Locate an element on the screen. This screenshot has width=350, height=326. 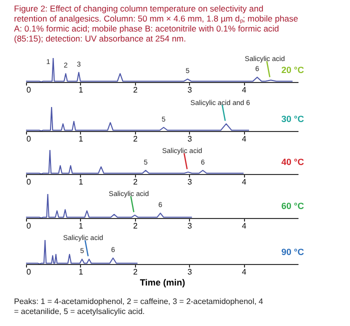
text: Peaks: 1 = 4-acetamidophenol, 2 = caffeine, 3 = 2-acetamidophenol, 4 = acetanilide, 5 = acetylsalicylic acid. is located at coordinates (139, 306).